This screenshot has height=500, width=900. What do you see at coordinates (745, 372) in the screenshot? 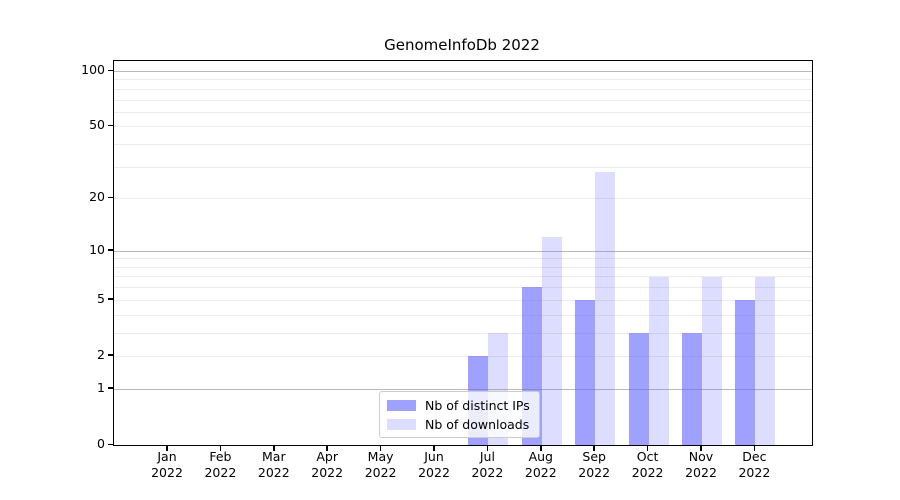
I see `bar-distinct-ips-dec` at bounding box center [745, 372].